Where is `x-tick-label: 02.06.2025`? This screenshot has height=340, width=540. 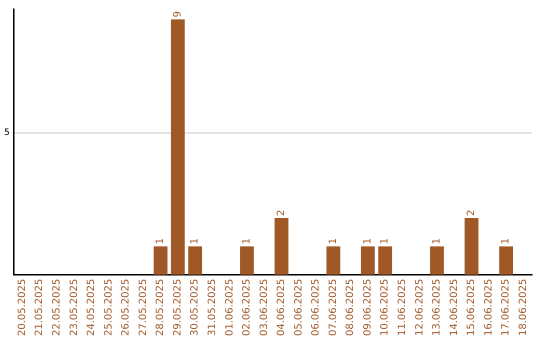
x-tick-label: 02.06.2025 is located at coordinates (247, 307).